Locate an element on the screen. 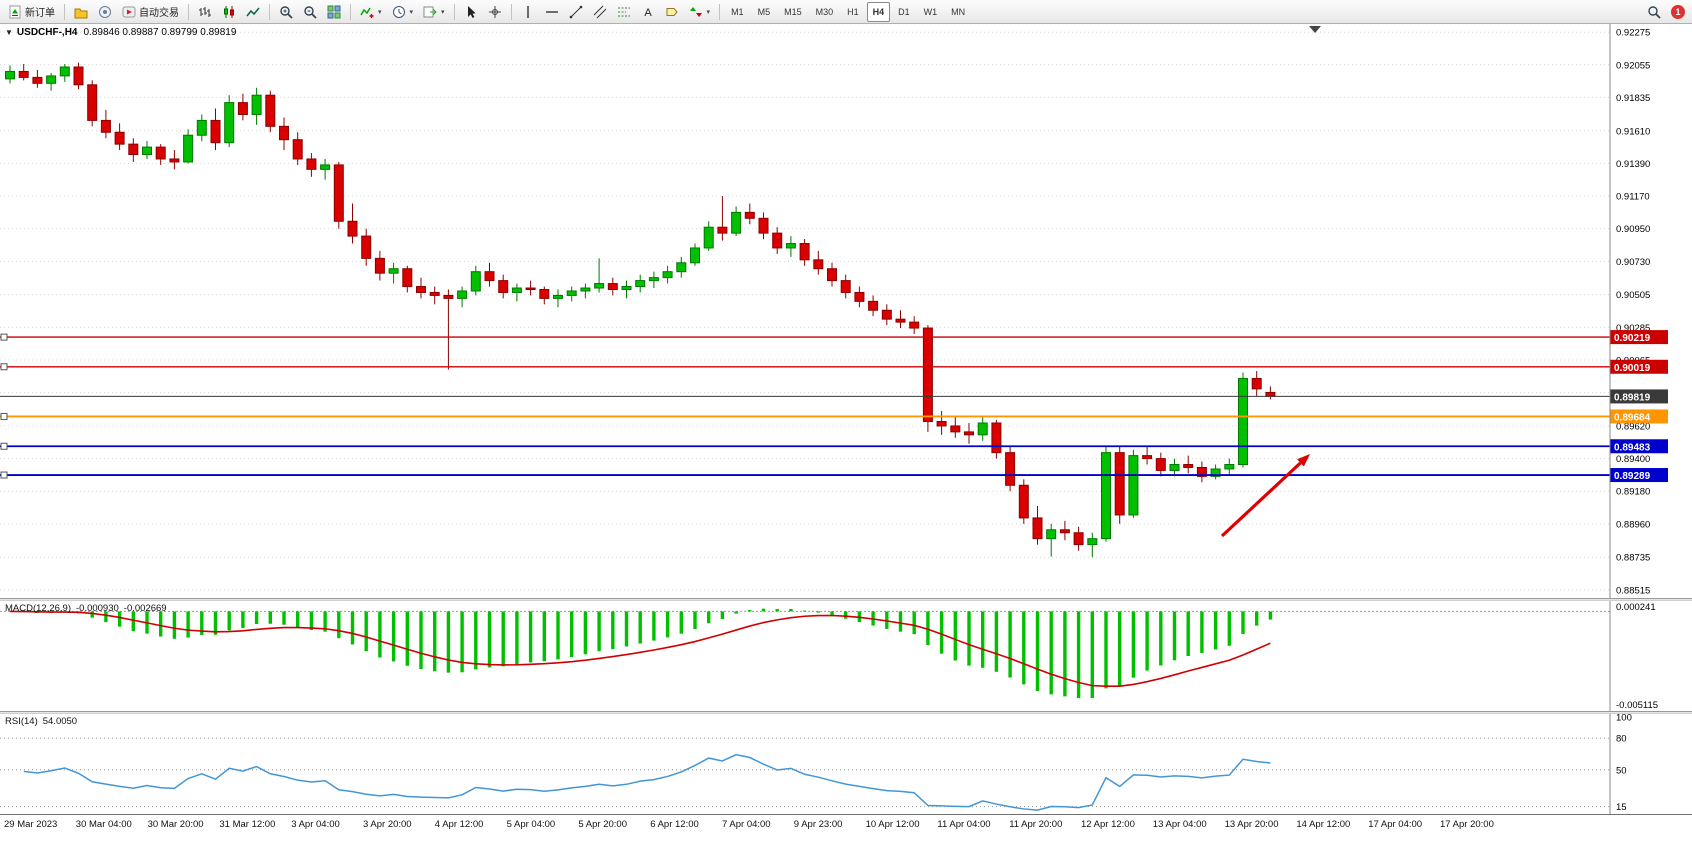  price-tick-label: 0.91610 is located at coordinates (1633, 131).